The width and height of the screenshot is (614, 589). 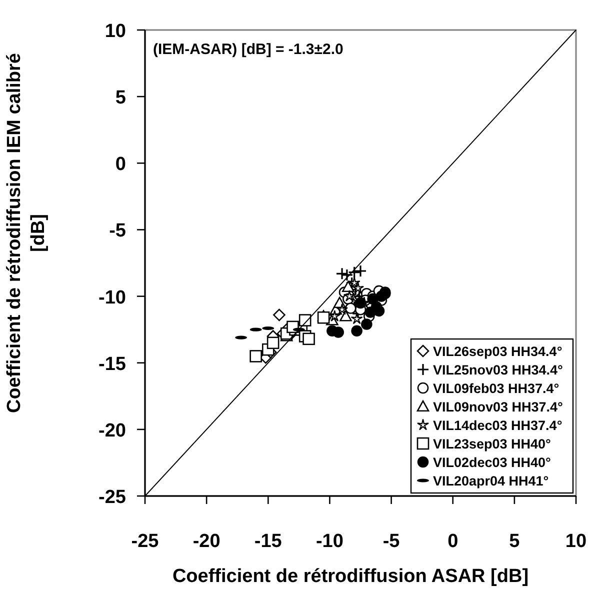 I want to click on legend-label: VIL25nov03 HH34.4°, so click(x=498, y=370).